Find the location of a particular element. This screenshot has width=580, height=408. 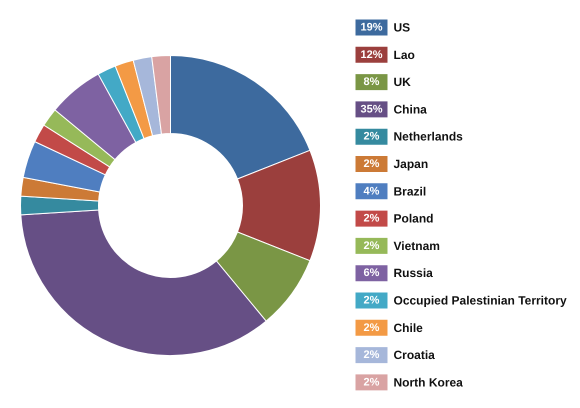

data-label: 6% is located at coordinates (372, 273).